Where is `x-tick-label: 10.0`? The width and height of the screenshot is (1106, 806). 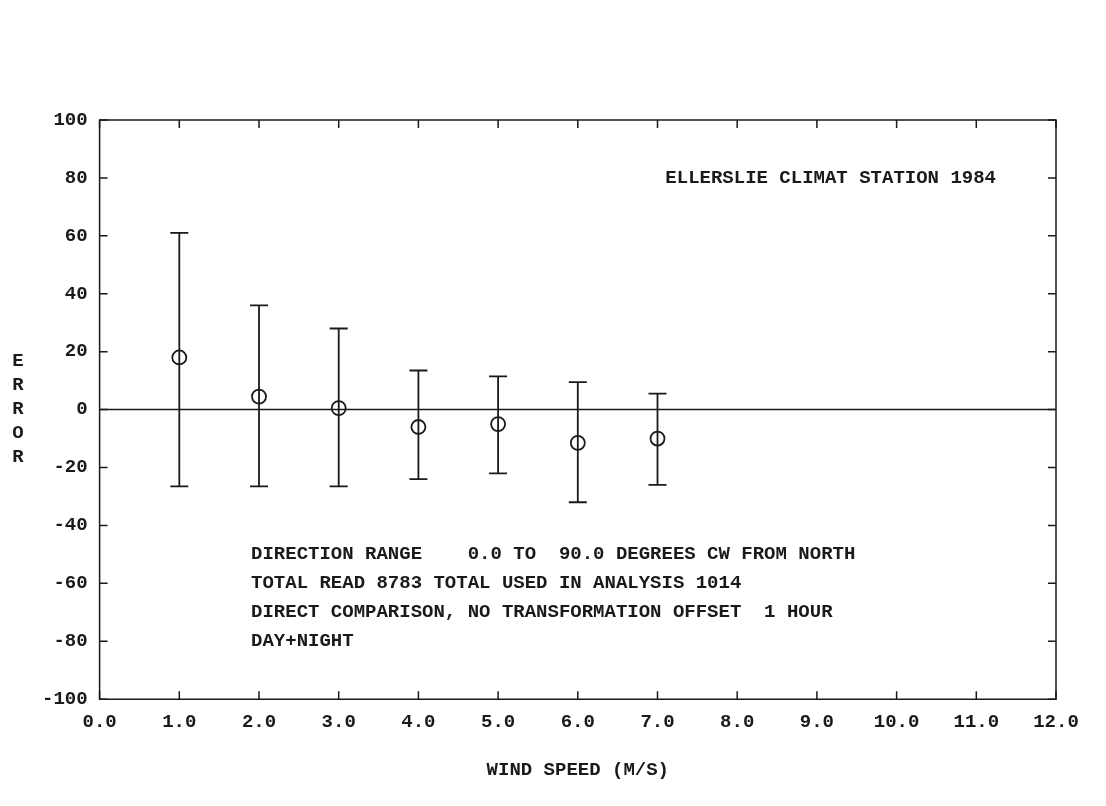 x-tick-label: 10.0 is located at coordinates (896, 722).